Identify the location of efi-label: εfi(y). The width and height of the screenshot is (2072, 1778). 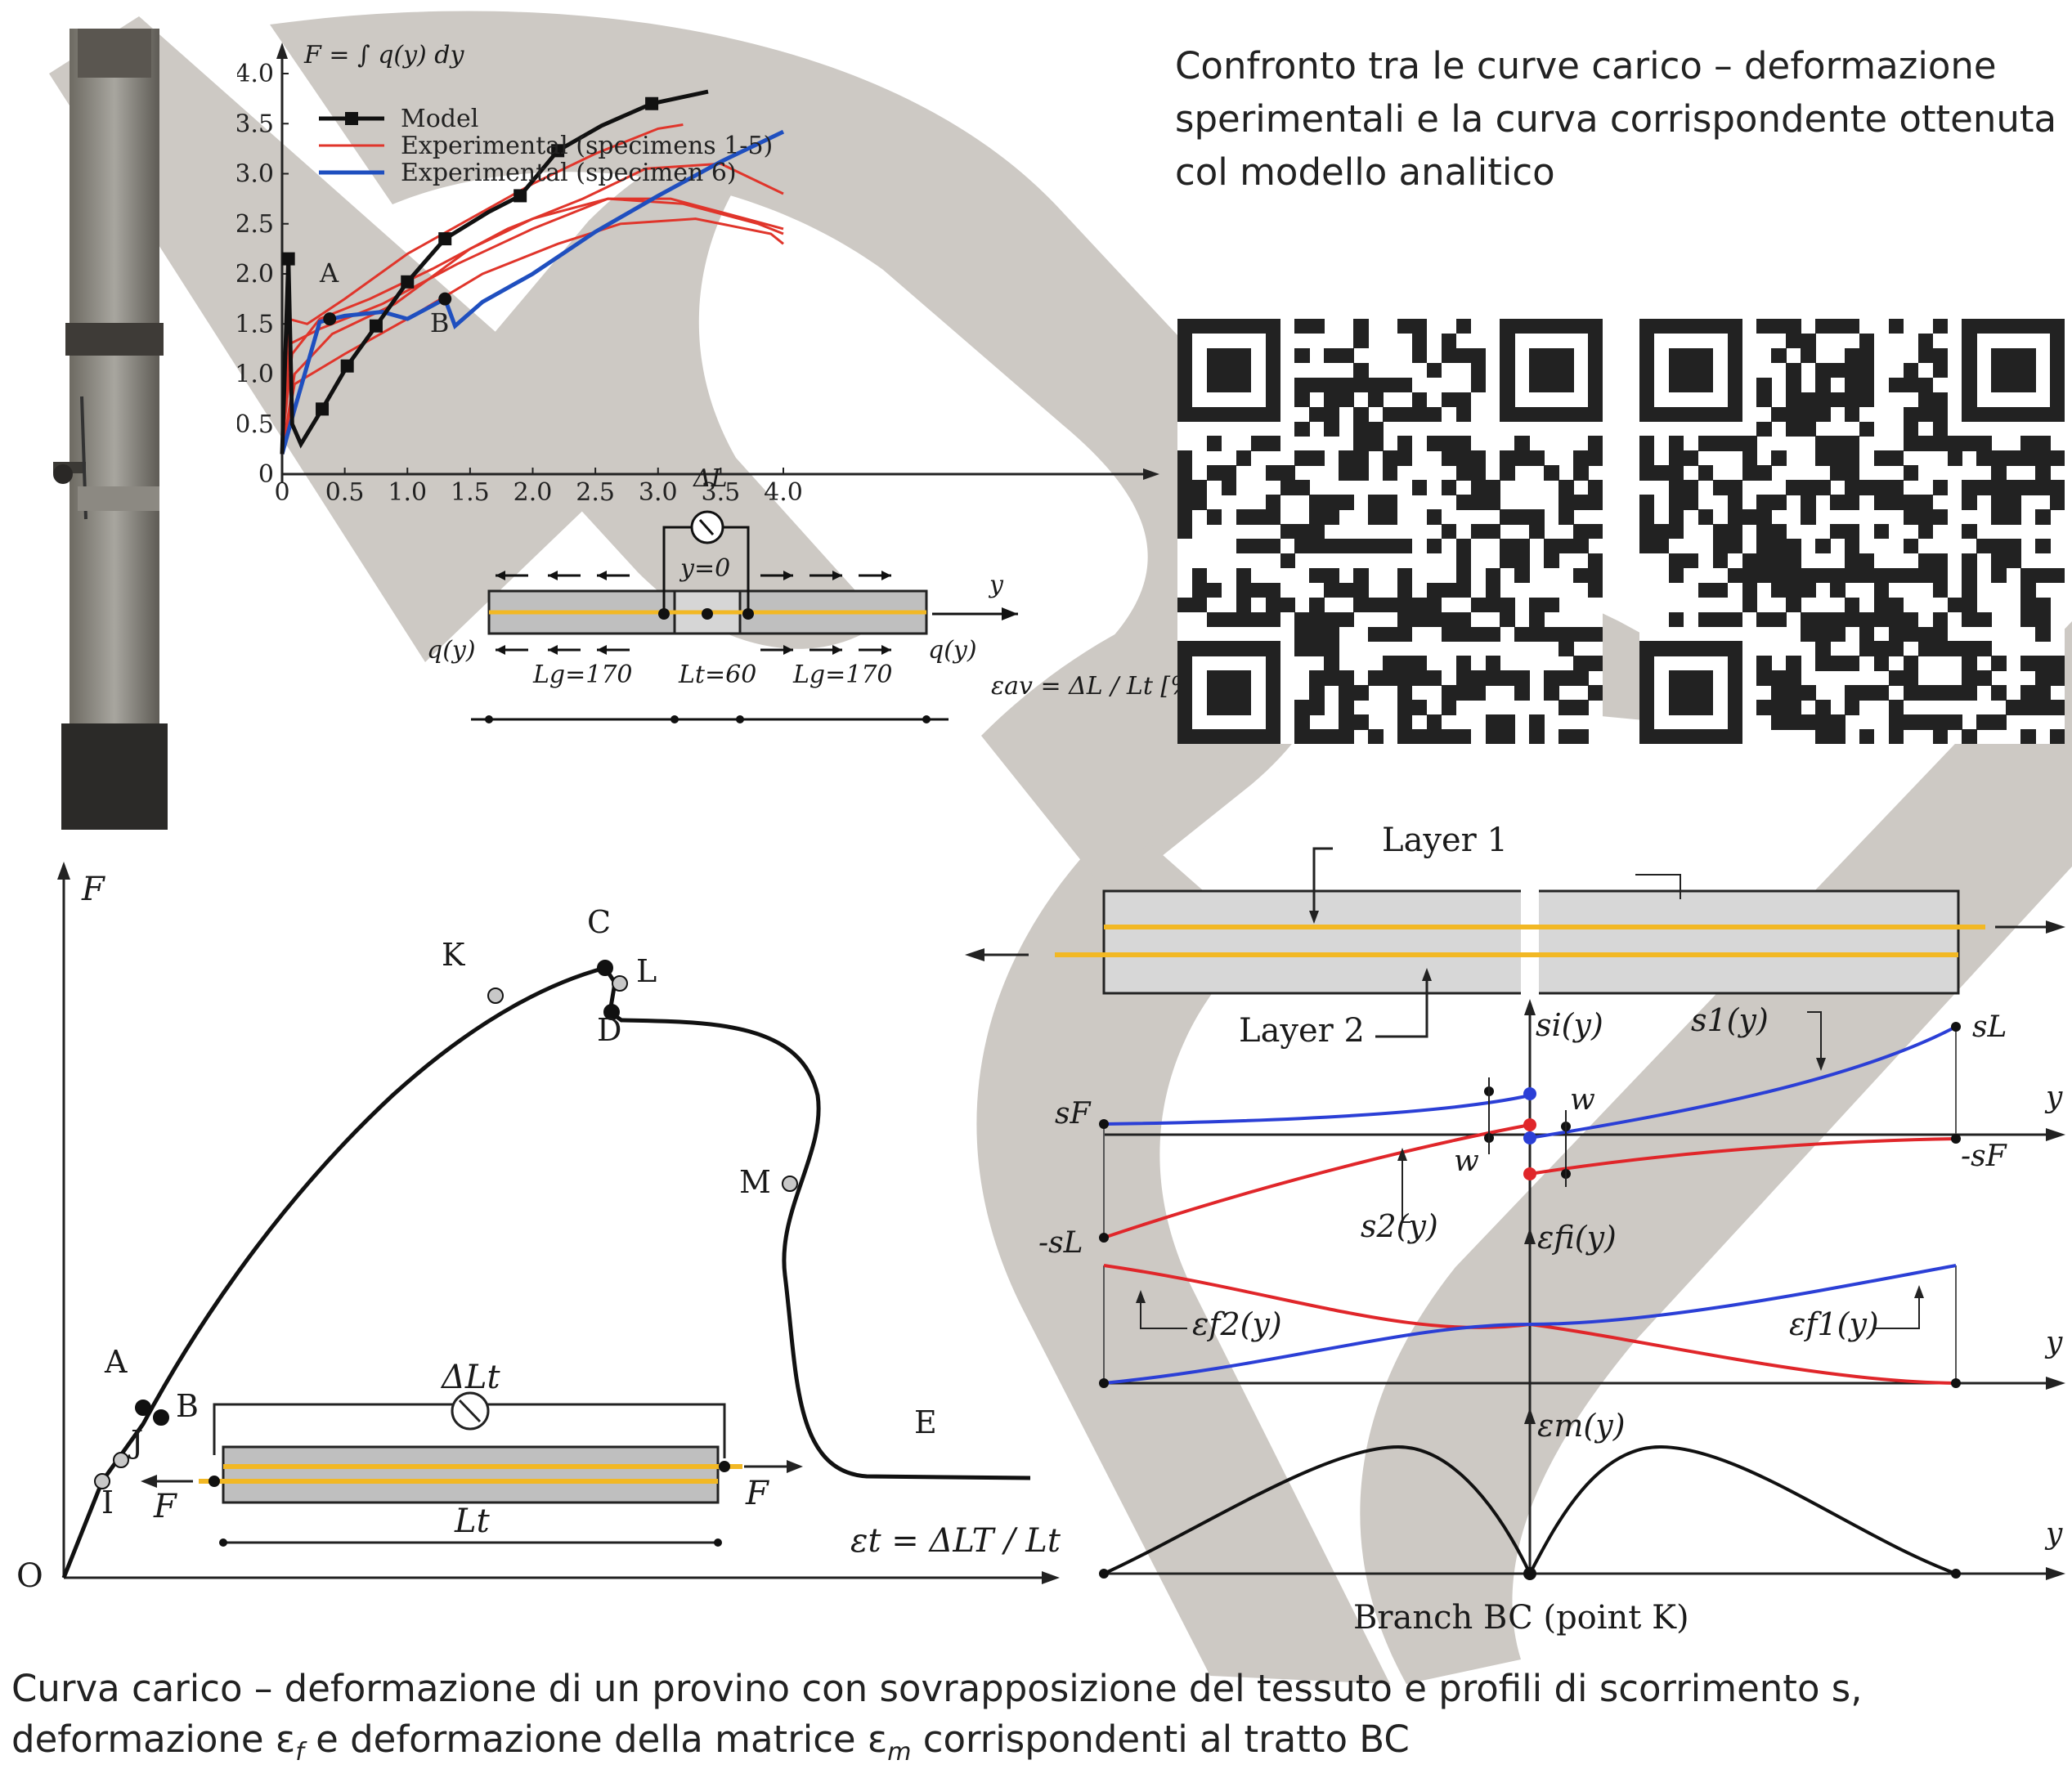
(1577, 1238).